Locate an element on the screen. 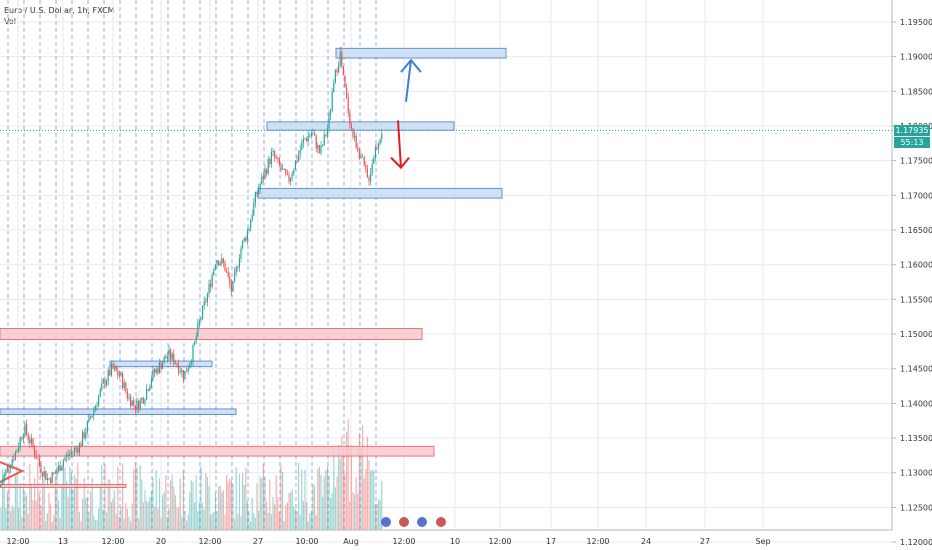  annotation-arrows is located at coordinates (413, 292).